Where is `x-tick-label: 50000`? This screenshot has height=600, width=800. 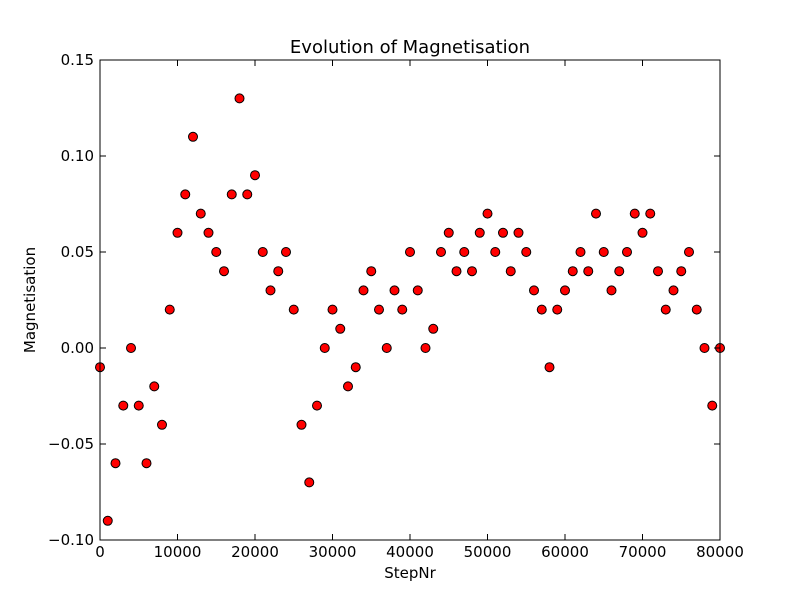 x-tick-label: 50000 is located at coordinates (488, 552).